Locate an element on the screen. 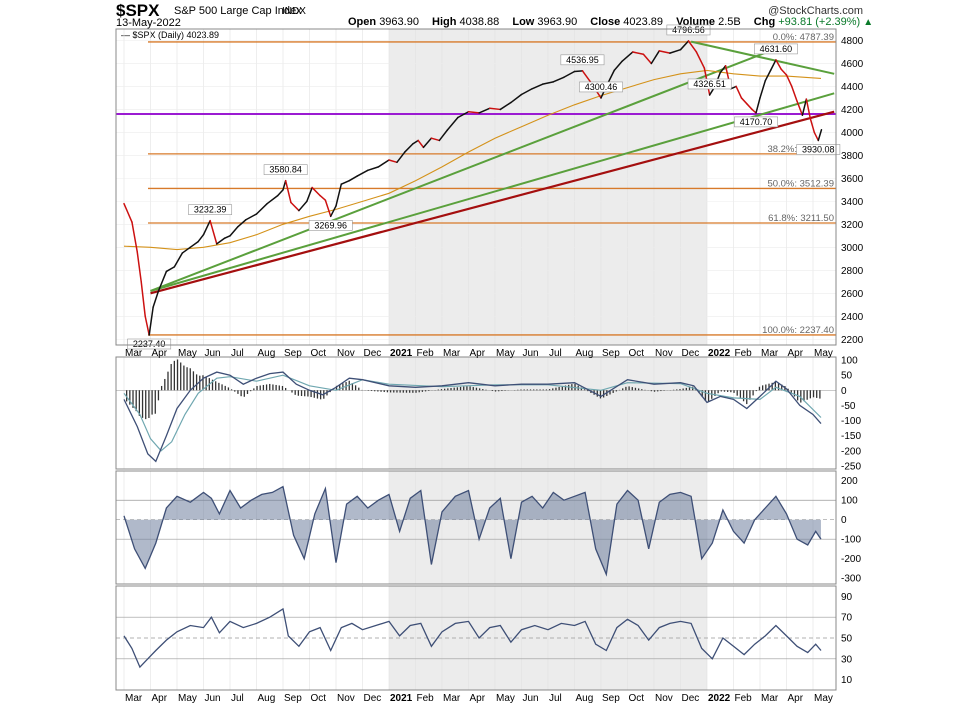 Image resolution: width=980 pixels, height=707 pixels. price-annotation: 3269.96 is located at coordinates (330, 225).